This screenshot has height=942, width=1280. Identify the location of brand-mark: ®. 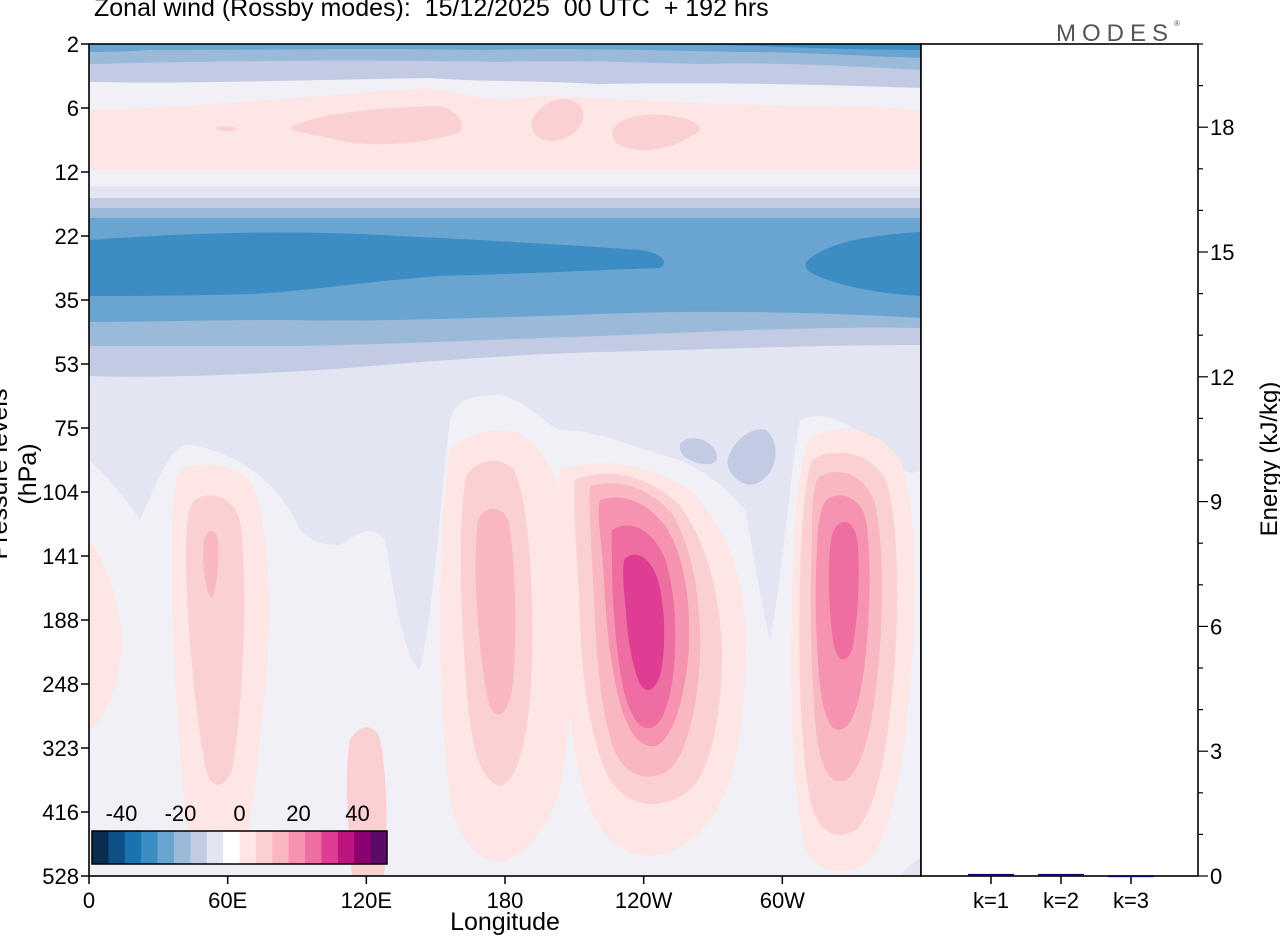
(1177, 23).